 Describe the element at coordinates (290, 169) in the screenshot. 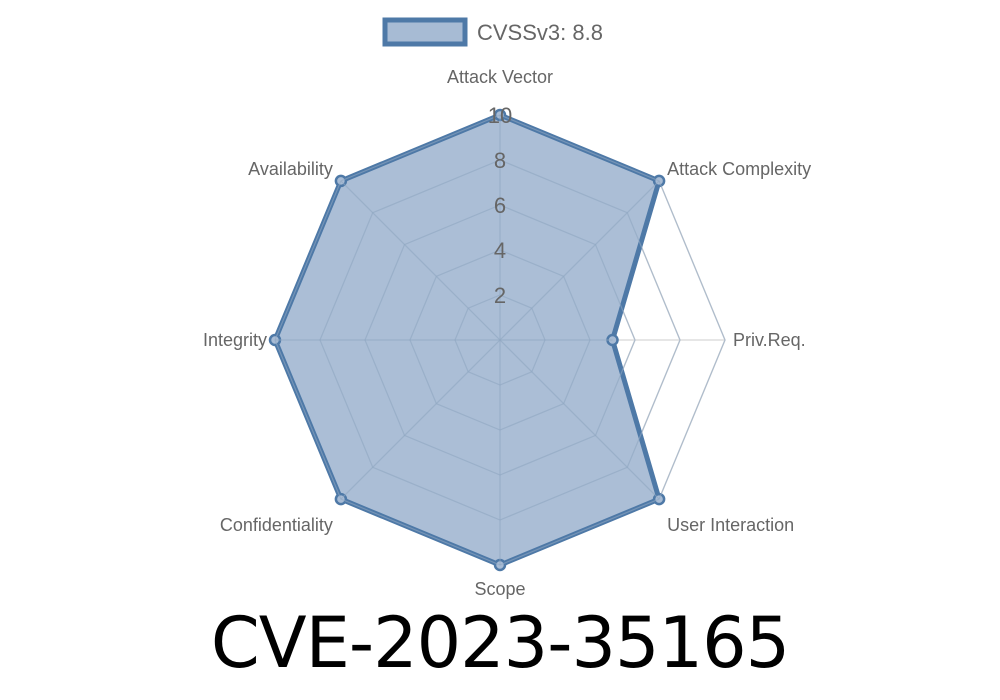

I see `axis-label: Availability` at that location.